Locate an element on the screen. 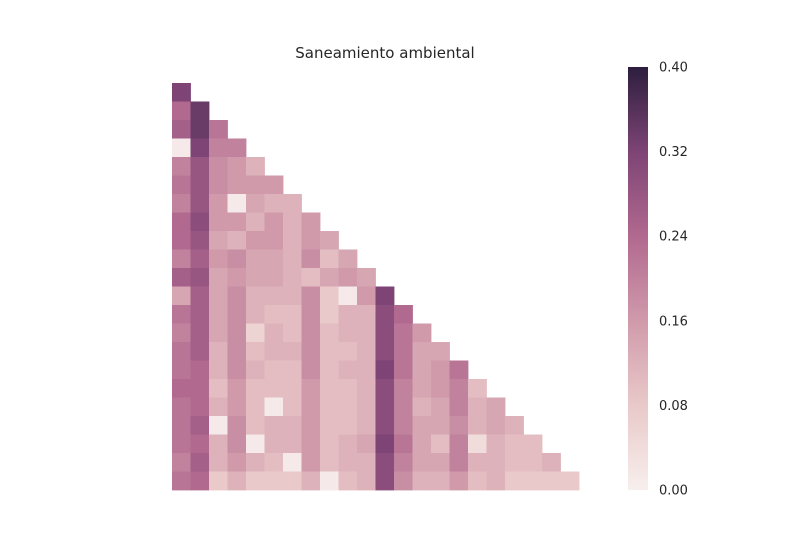 The width and height of the screenshot is (800, 550). colorbar-ticks: 0.00 0.08 0.16 0.24 0.32 0.40 is located at coordinates (673, 280).